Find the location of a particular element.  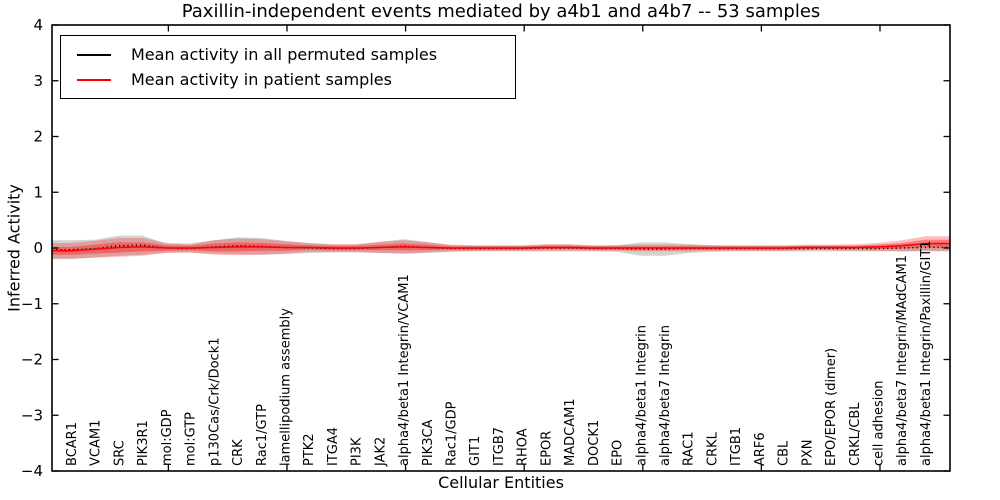

x-tick-label: EPO is located at coordinates (618, 453).